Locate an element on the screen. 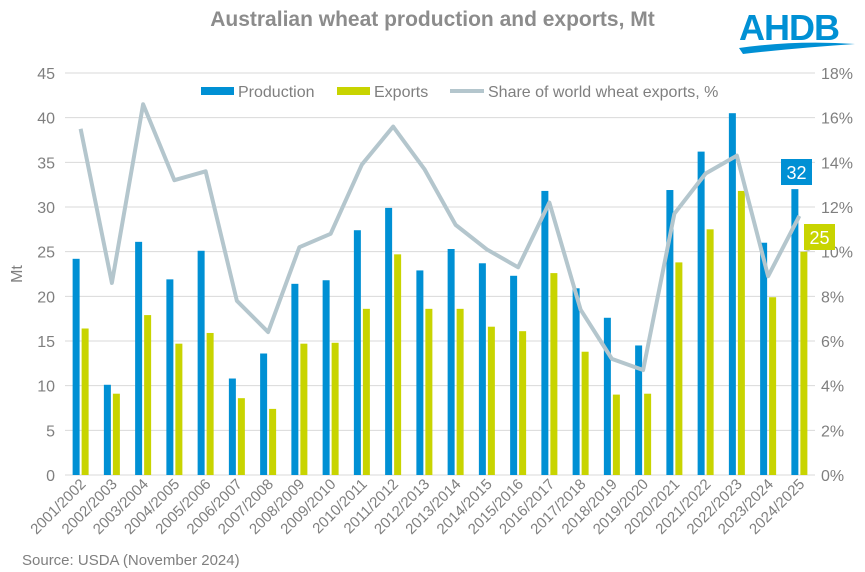  y2-tick-label: 8% is located at coordinates (832, 297).